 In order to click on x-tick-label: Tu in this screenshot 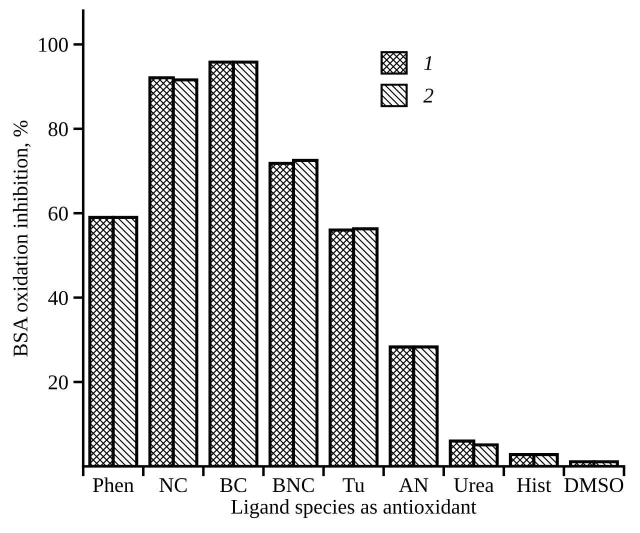, I will do `click(353, 485)`.